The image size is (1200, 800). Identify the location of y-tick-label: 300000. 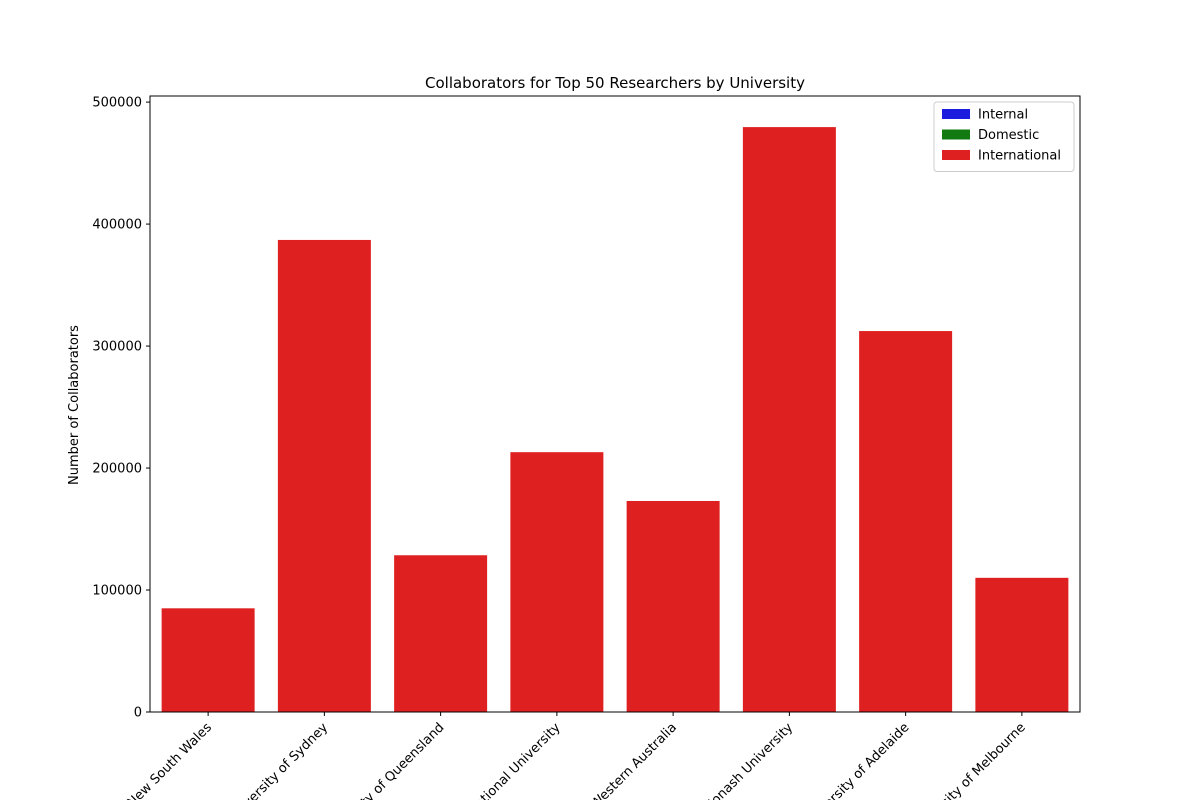
(117, 347).